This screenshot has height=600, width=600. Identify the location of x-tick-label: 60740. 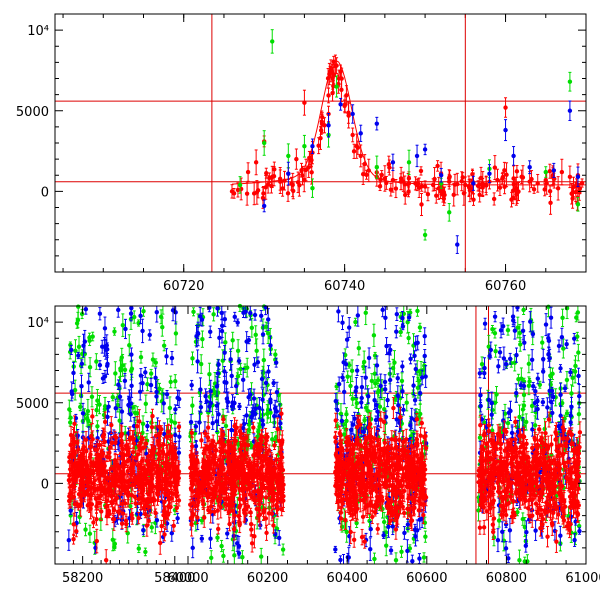
(344, 286).